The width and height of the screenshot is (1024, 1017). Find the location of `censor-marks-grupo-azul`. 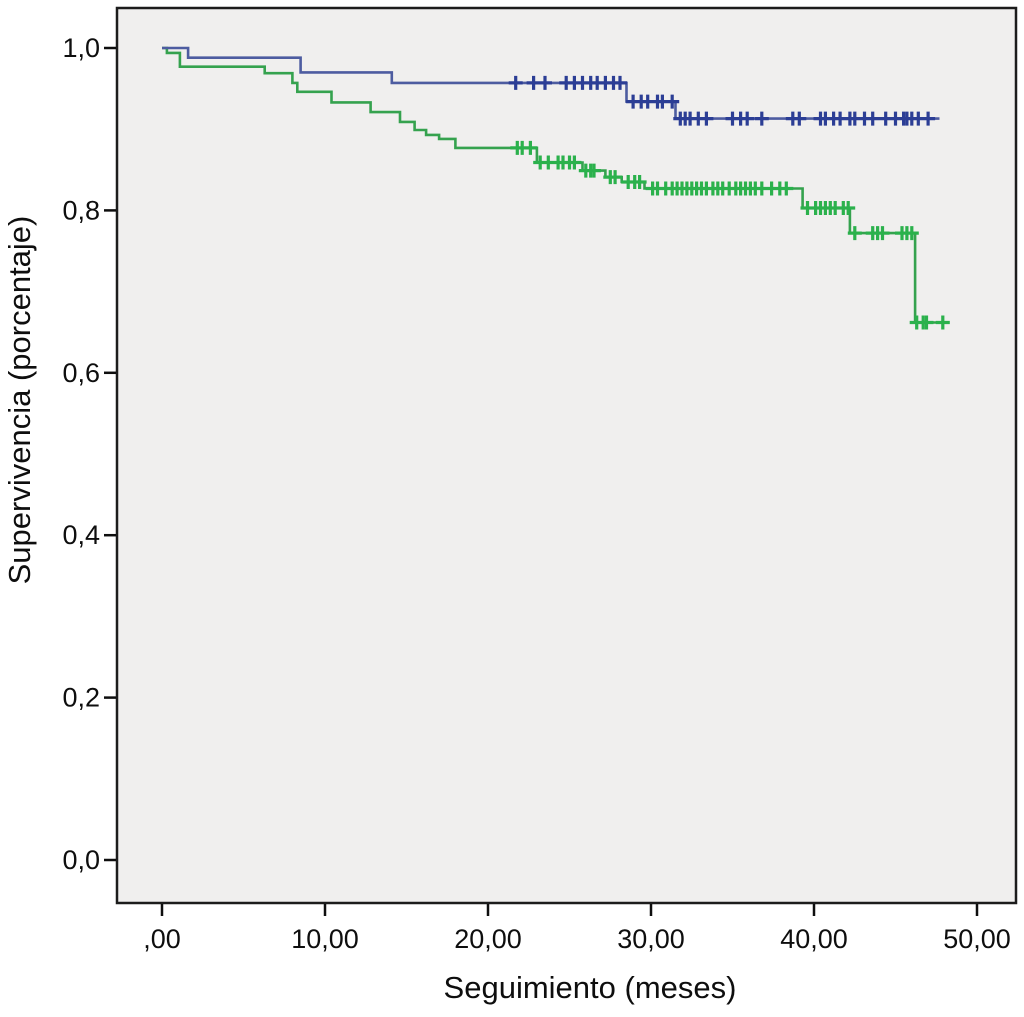

censor-marks-grupo-azul is located at coordinates (722, 100).